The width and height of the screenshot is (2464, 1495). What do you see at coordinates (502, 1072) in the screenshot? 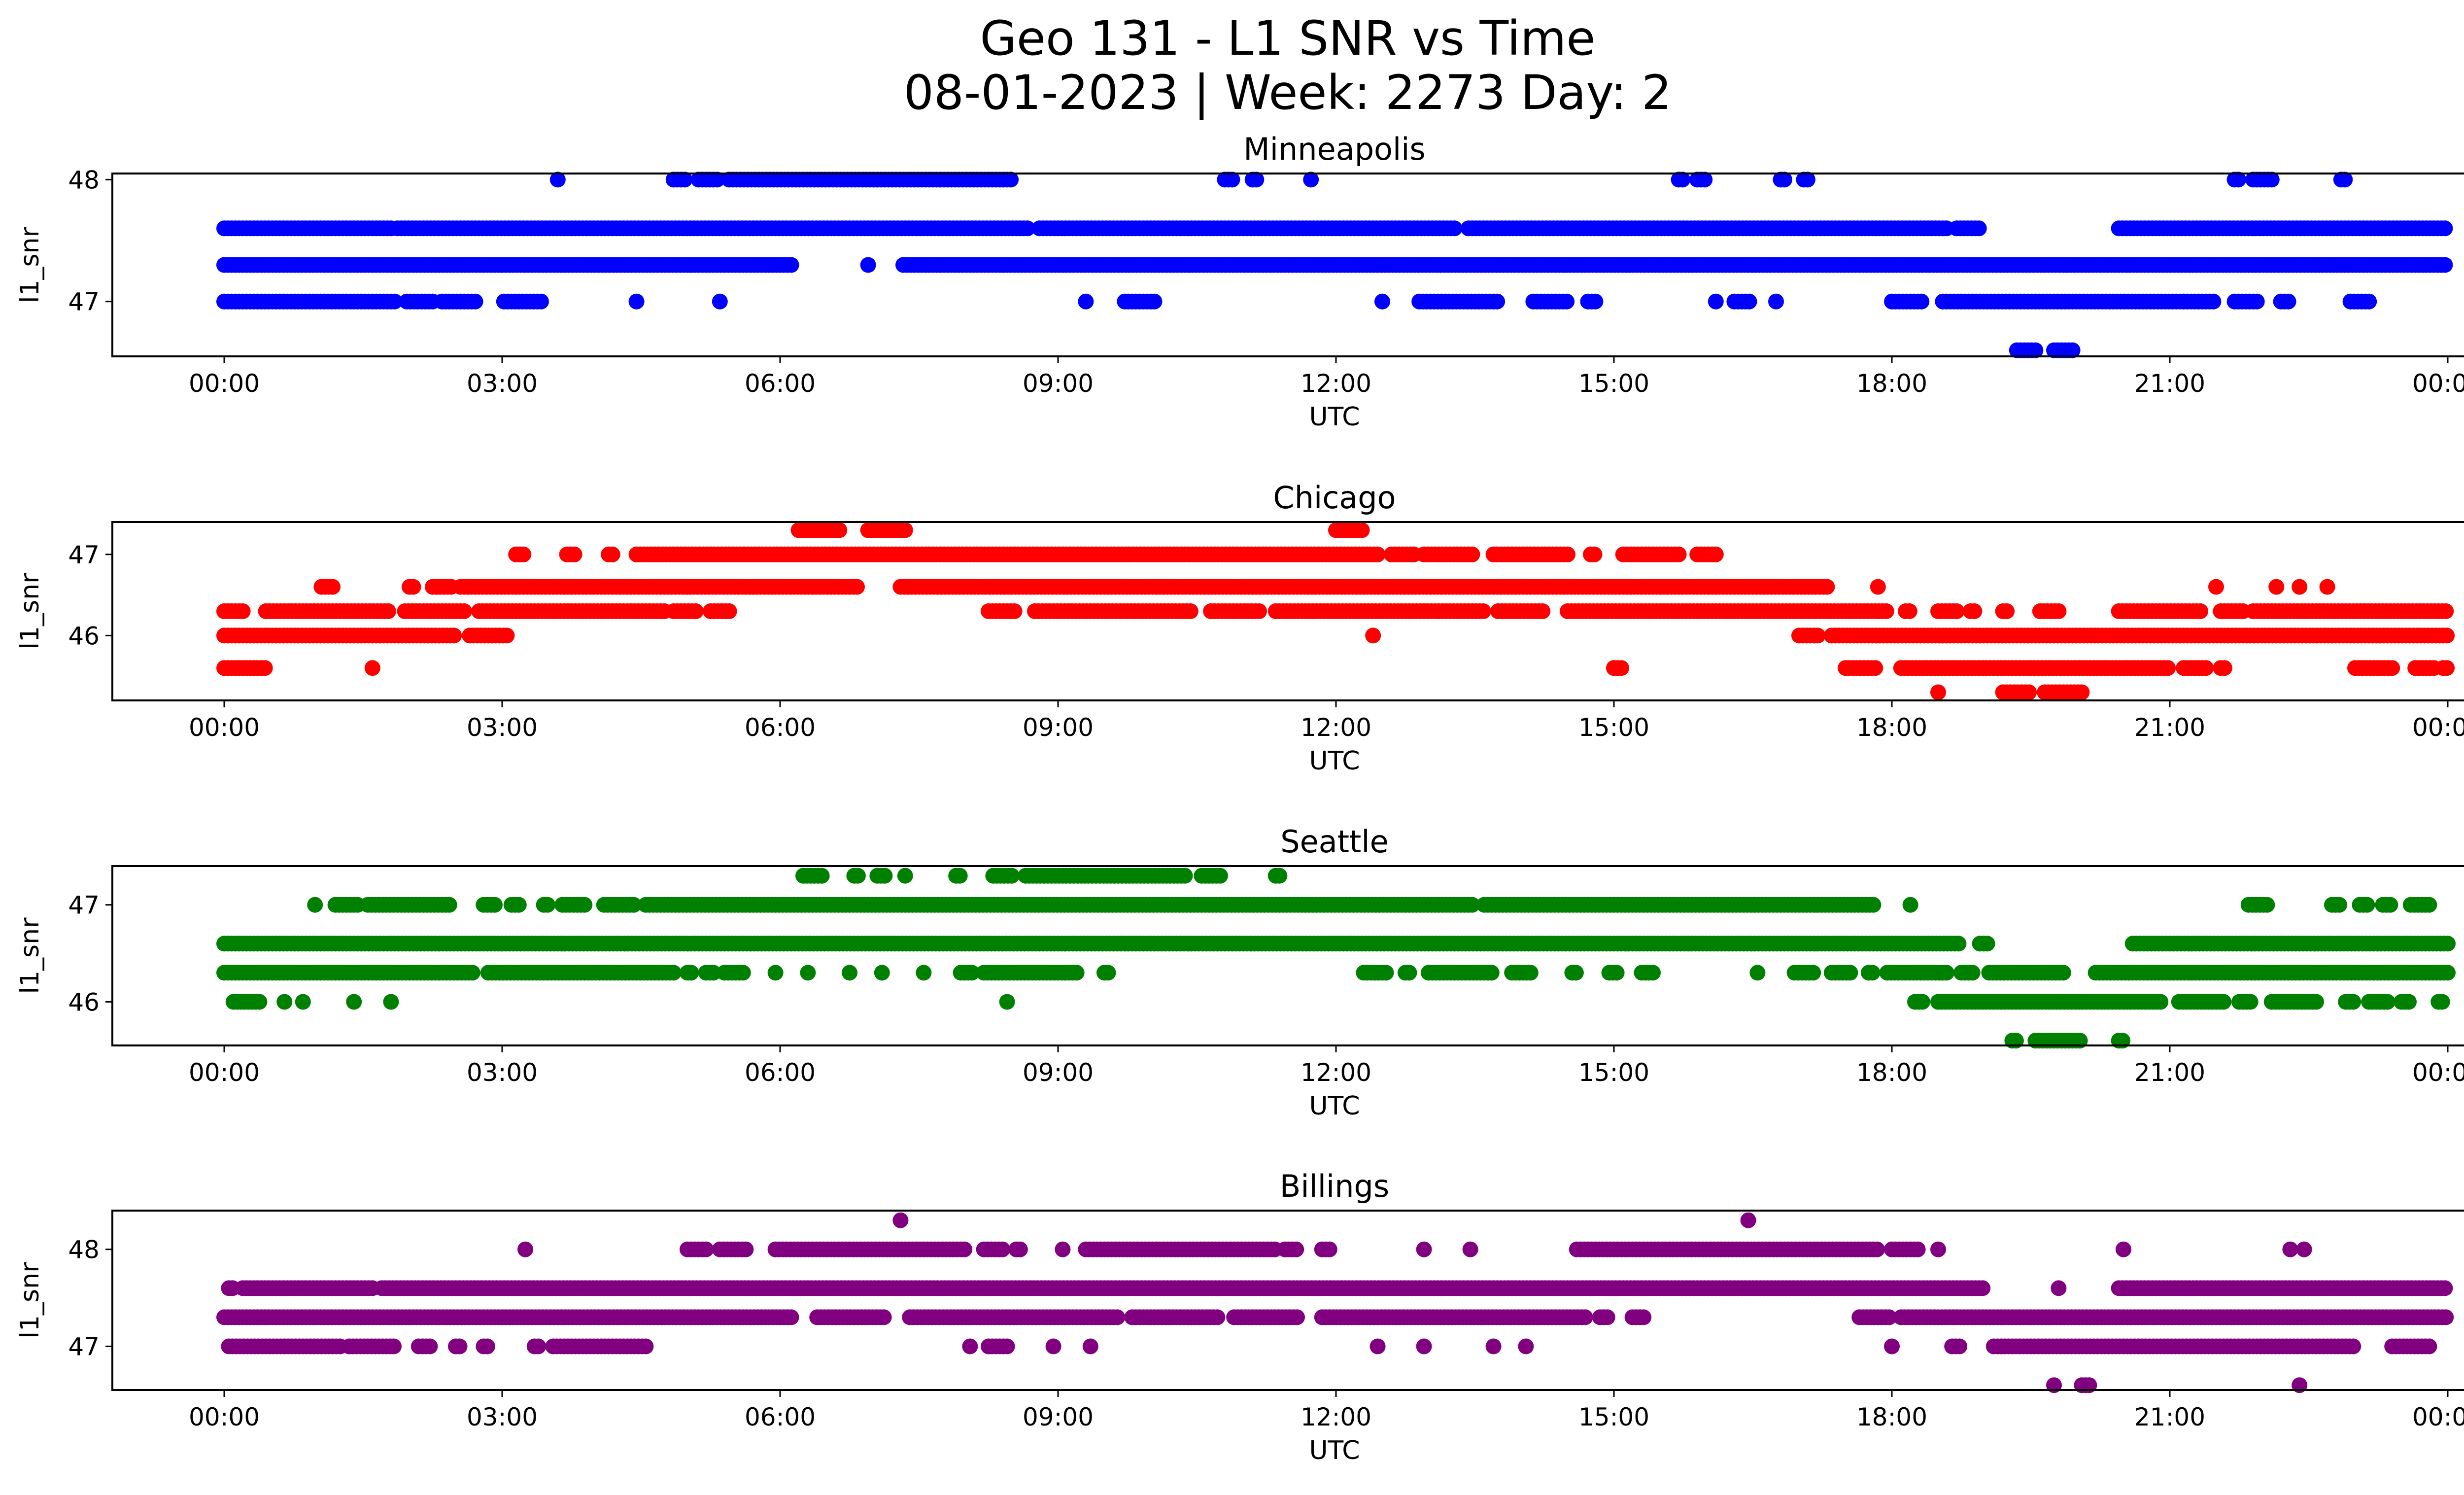
I see `x-tick-label: 03:00` at bounding box center [502, 1072].